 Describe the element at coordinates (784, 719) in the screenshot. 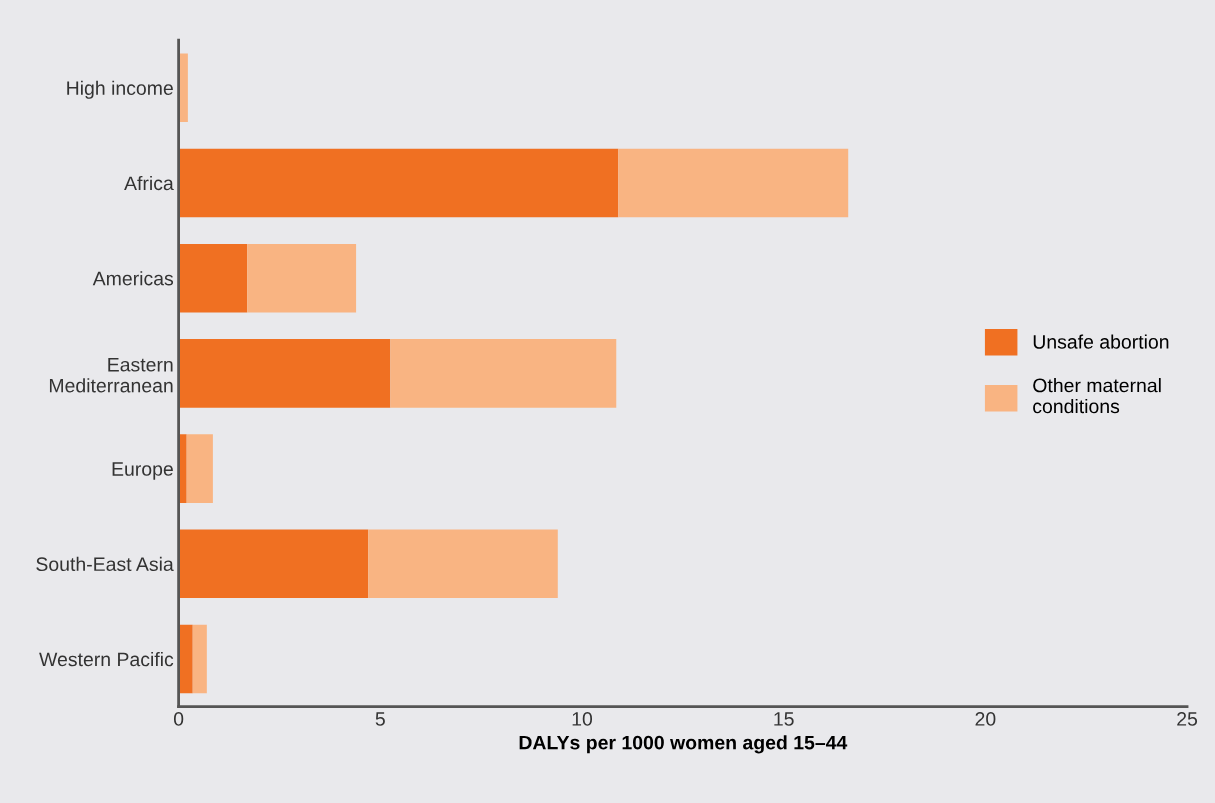

I see `x-tick-label: 15` at that location.